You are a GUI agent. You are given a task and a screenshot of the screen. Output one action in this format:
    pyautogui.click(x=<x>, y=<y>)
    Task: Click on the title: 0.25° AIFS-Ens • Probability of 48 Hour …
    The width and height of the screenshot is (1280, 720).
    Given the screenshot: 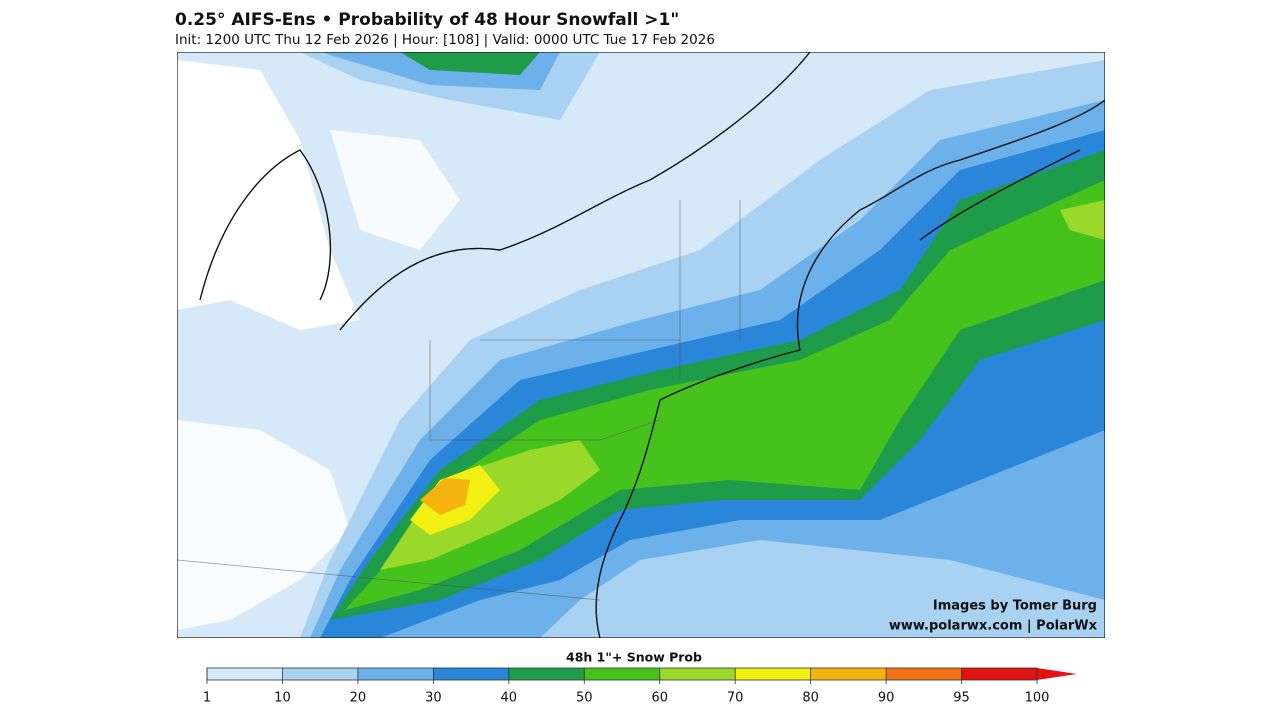 What is the action you would take?
    pyautogui.click(x=427, y=20)
    